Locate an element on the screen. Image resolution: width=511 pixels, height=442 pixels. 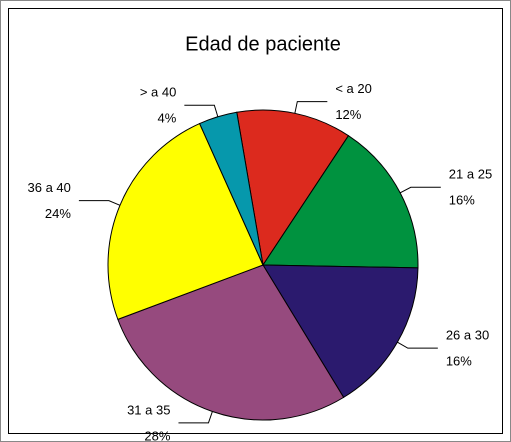
category-label: 21 a 25 is located at coordinates (470, 174).